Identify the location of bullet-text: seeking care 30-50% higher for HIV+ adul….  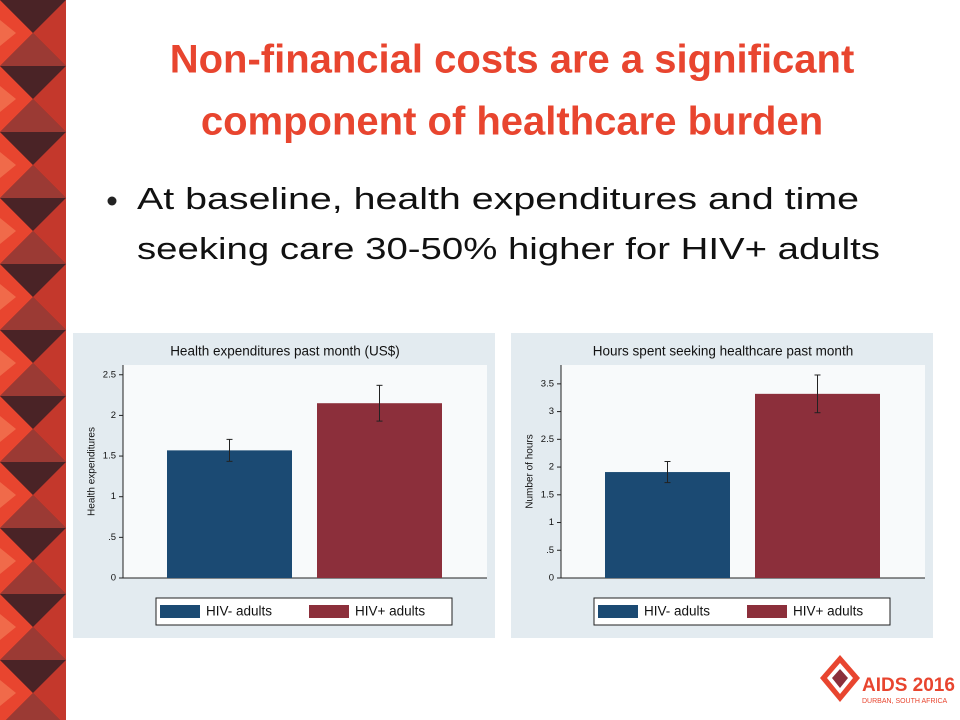
(508, 248).